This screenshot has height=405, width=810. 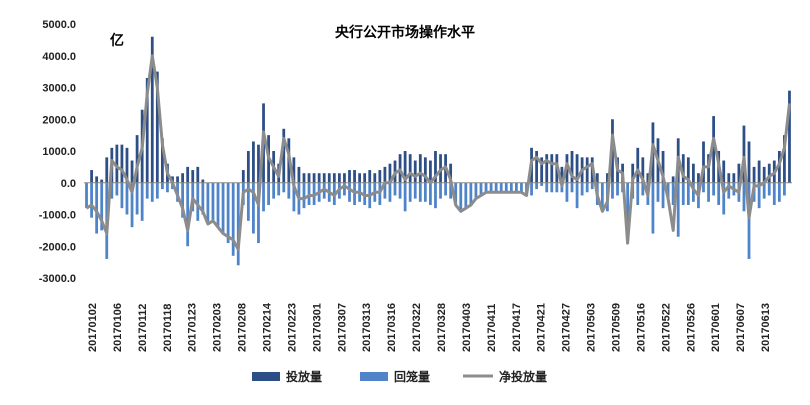 What do you see at coordinates (317, 327) in the screenshot?
I see `x-tick-label: 20170301` at bounding box center [317, 327].